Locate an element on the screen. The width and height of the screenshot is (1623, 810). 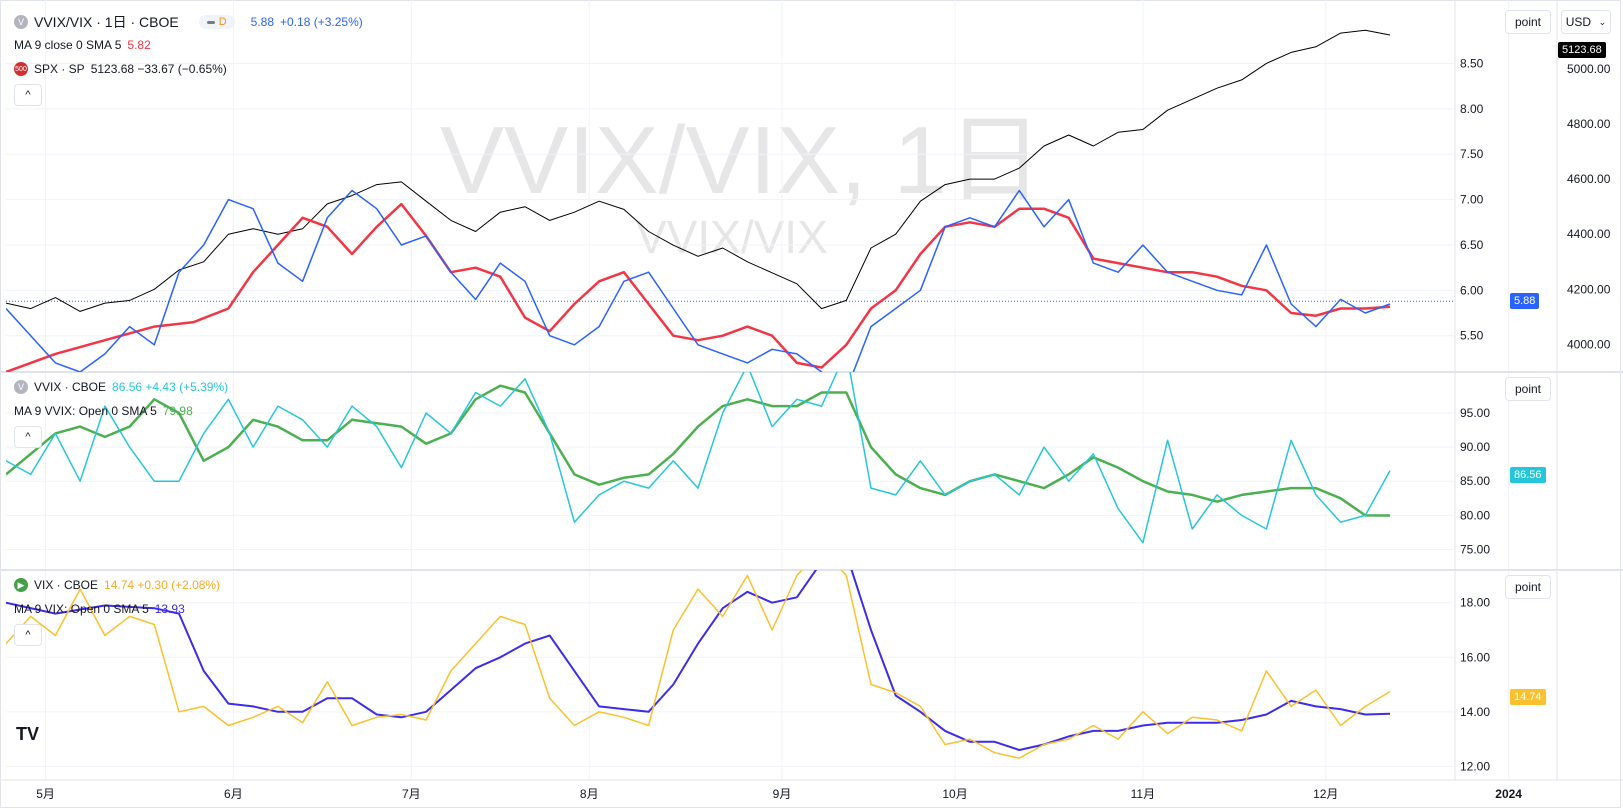
spx-label: SPX · SP is located at coordinates (59, 69).